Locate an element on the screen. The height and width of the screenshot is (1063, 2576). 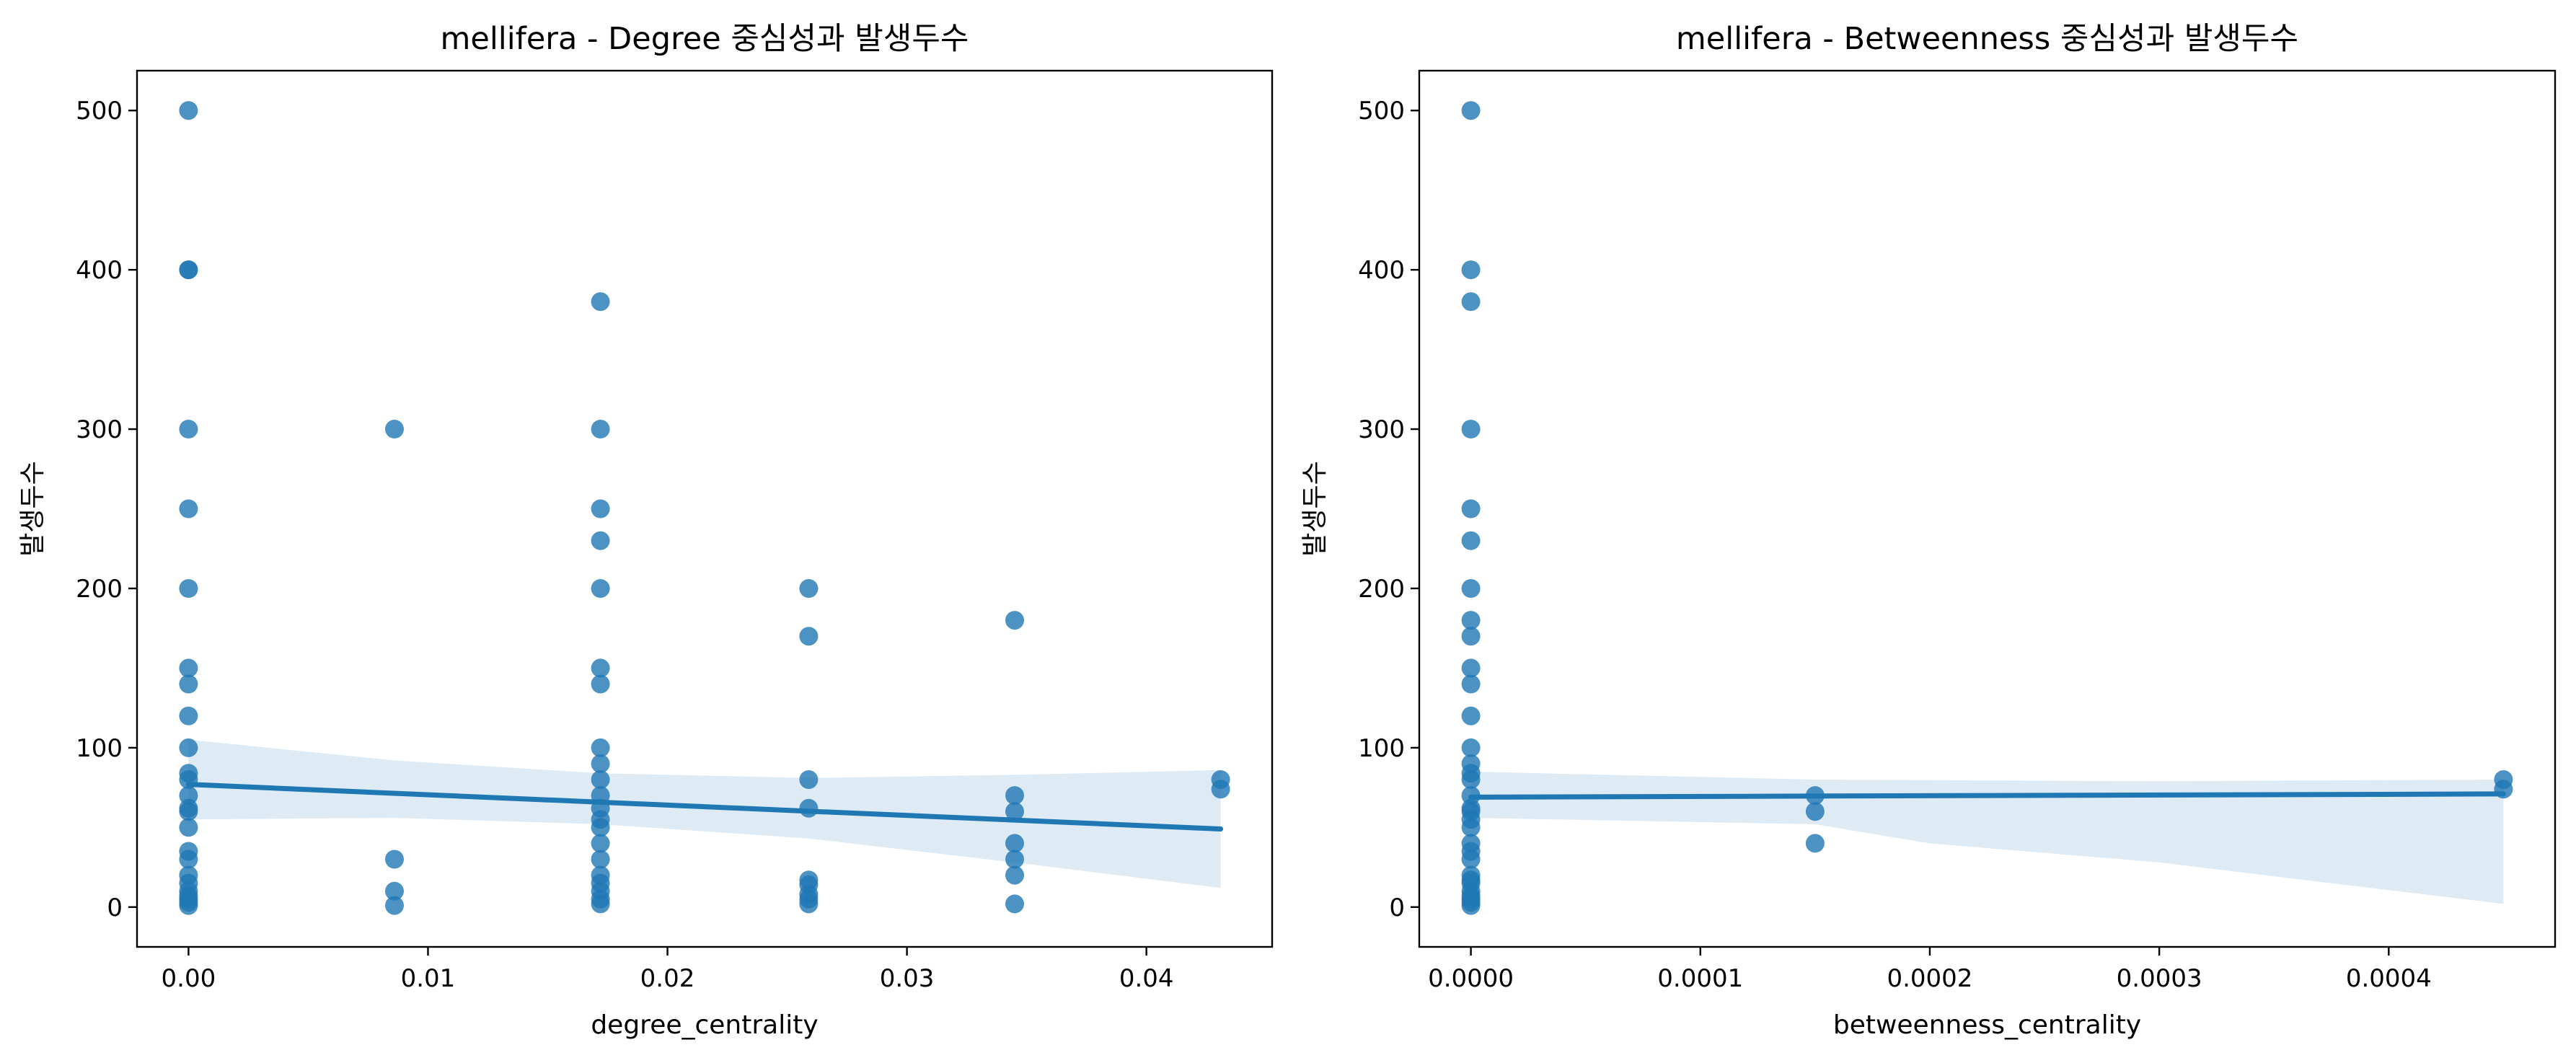
x-axis-ticks: 0.0000 0.0001 0.0002 0.0003 0.0004 is located at coordinates (1930, 970).